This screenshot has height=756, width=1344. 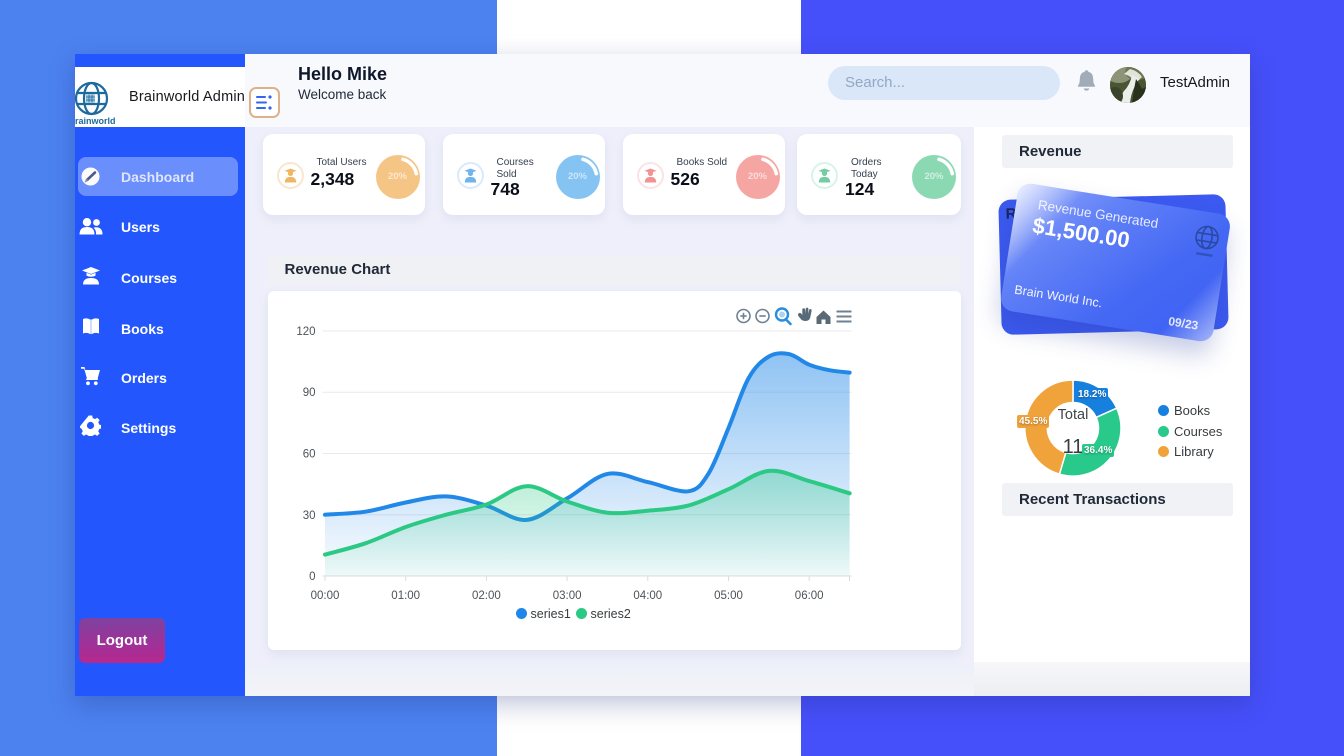 What do you see at coordinates (566, 596) in the screenshot?
I see `svg-text: 03:00` at bounding box center [566, 596].